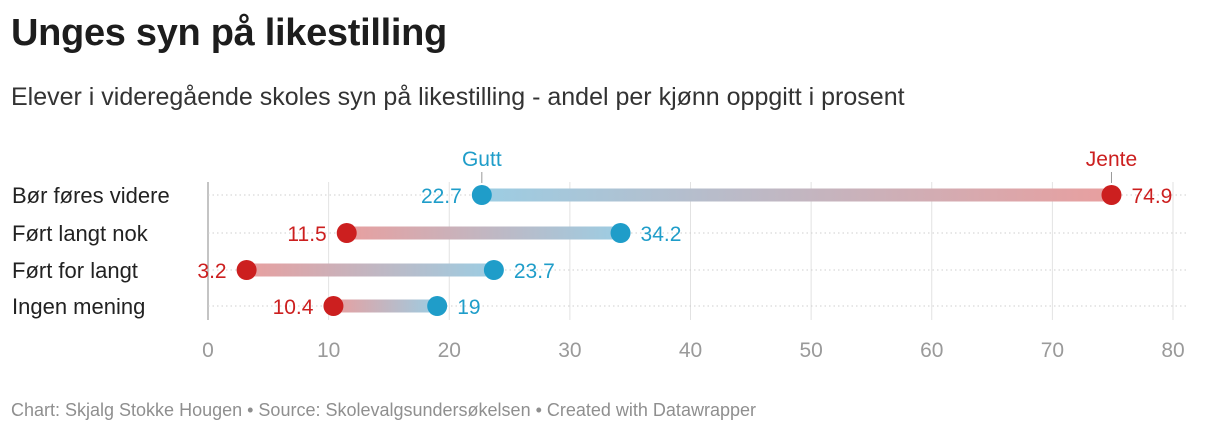 The image size is (1220, 434). I want to click on legend-jente: Jente, so click(1111, 159).